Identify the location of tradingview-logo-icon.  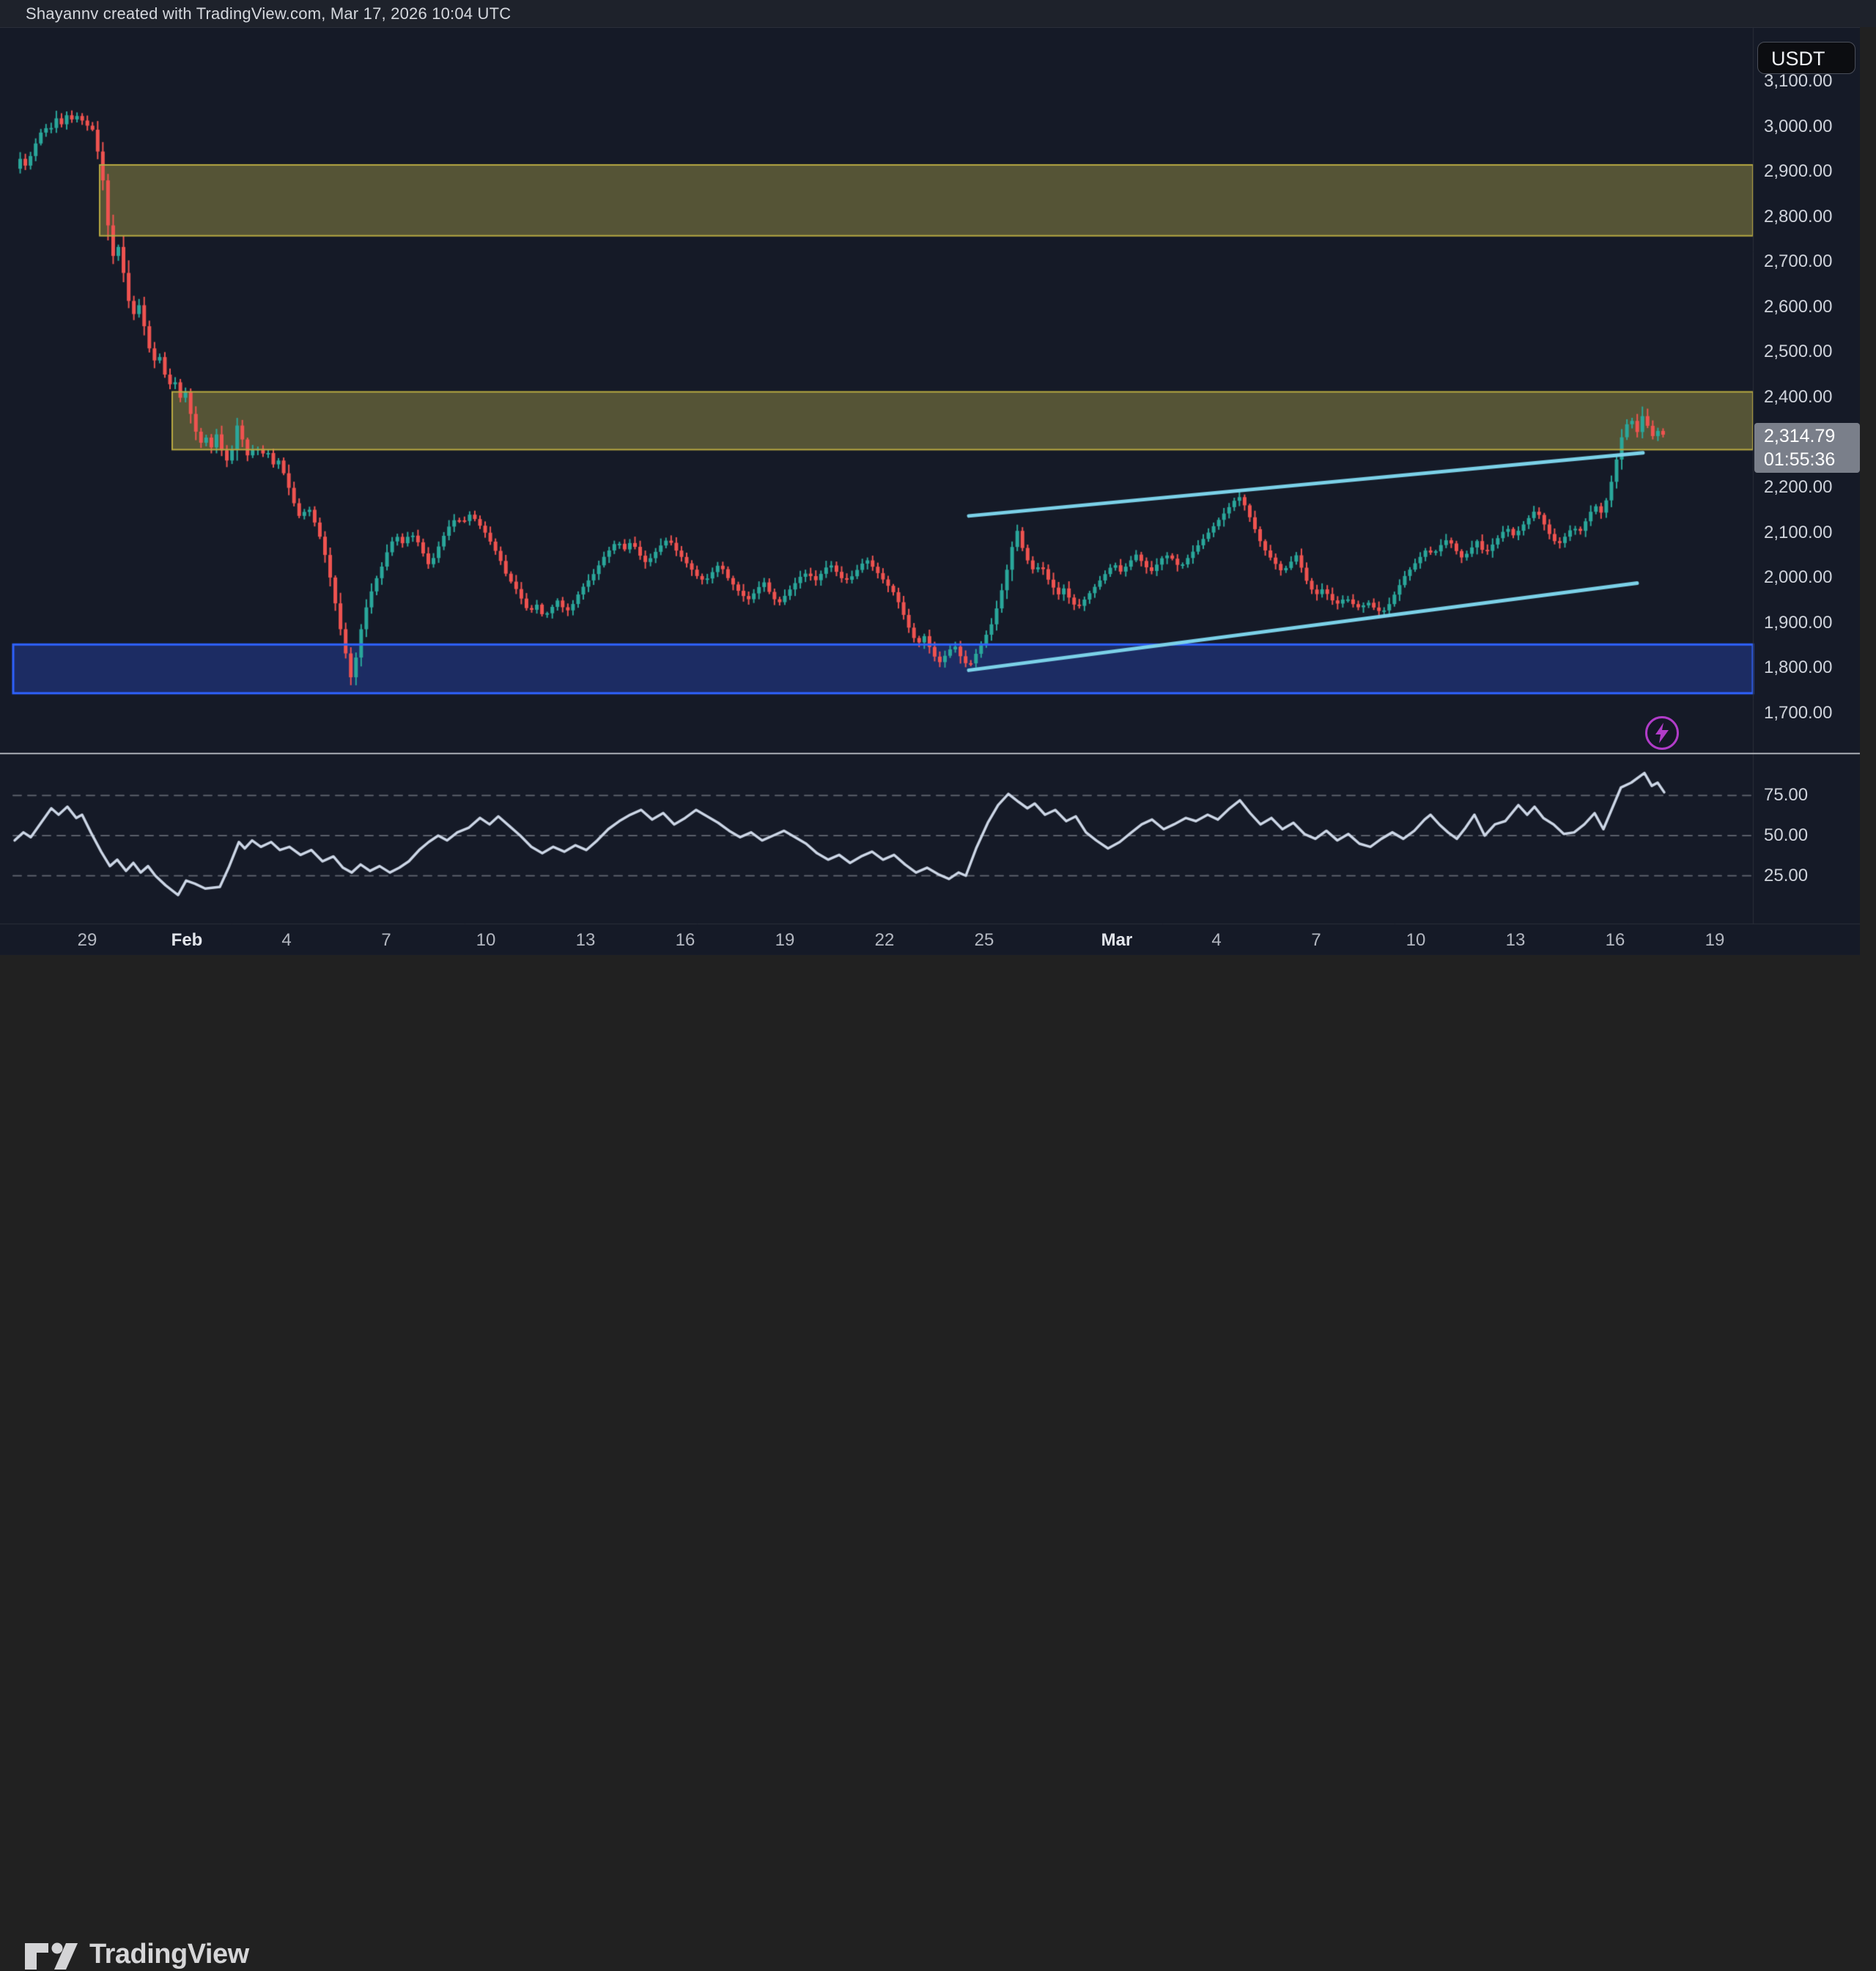
(51, 1954).